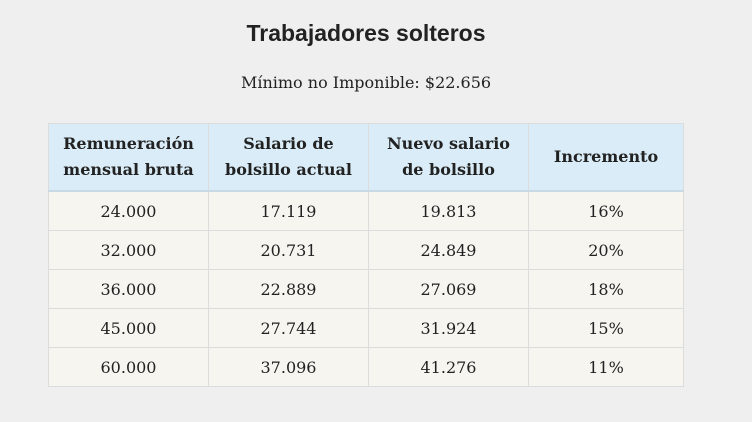 This screenshot has height=422, width=752. I want to click on table-row: 60.000 37.096 41.276 11%, so click(366, 367).